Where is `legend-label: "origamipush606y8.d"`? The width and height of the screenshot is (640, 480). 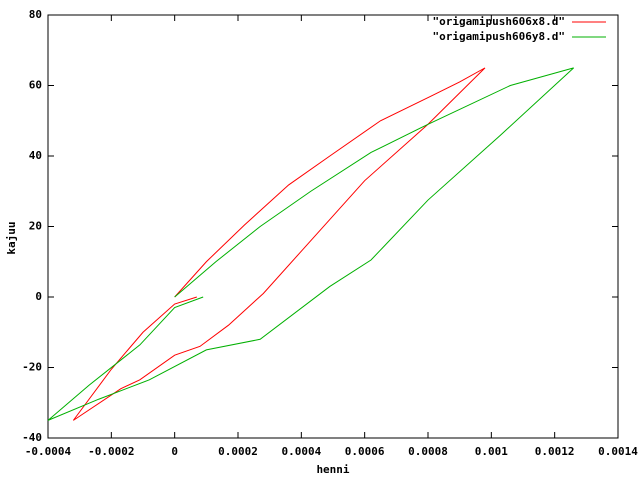
legend-label: "origamipush606y8.d" is located at coordinates (499, 36).